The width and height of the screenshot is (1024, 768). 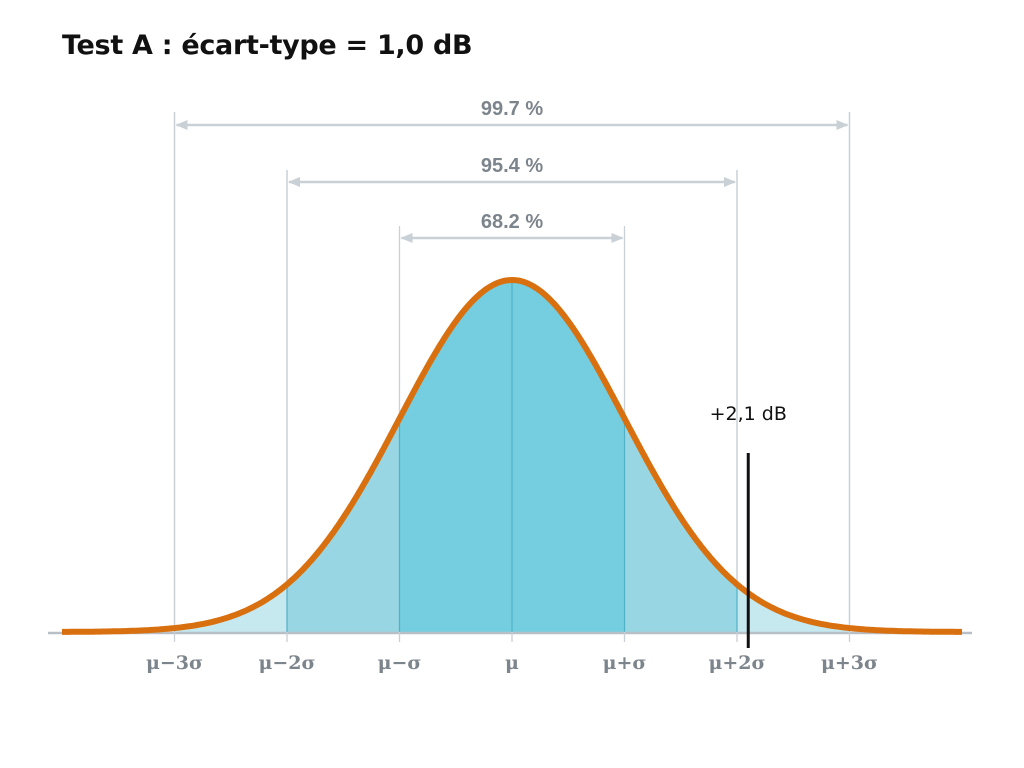 I want to click on x-tick-label: μ+2σ, so click(x=736, y=663).